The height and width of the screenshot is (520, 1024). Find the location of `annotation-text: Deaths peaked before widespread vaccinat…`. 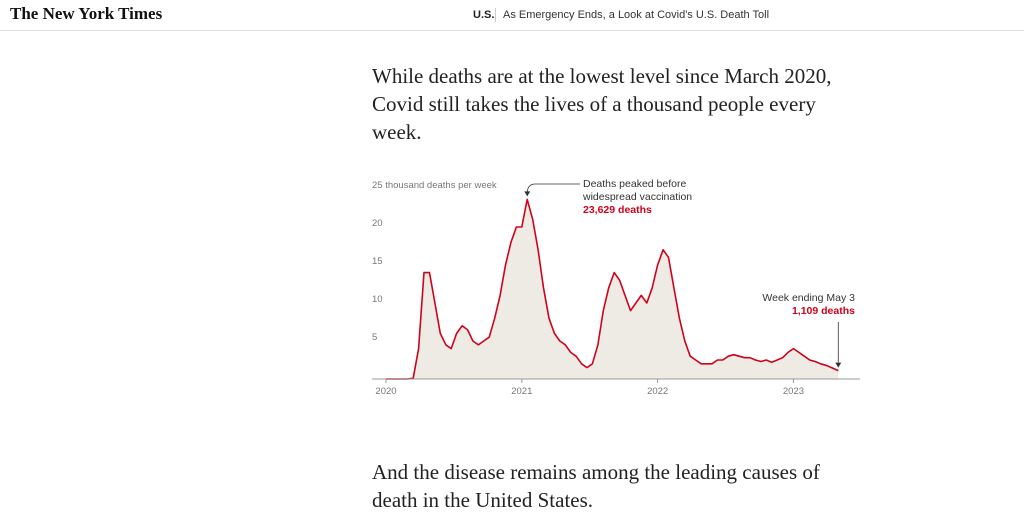

annotation-text: Deaths peaked before widespread vaccinat… is located at coordinates (638, 190).